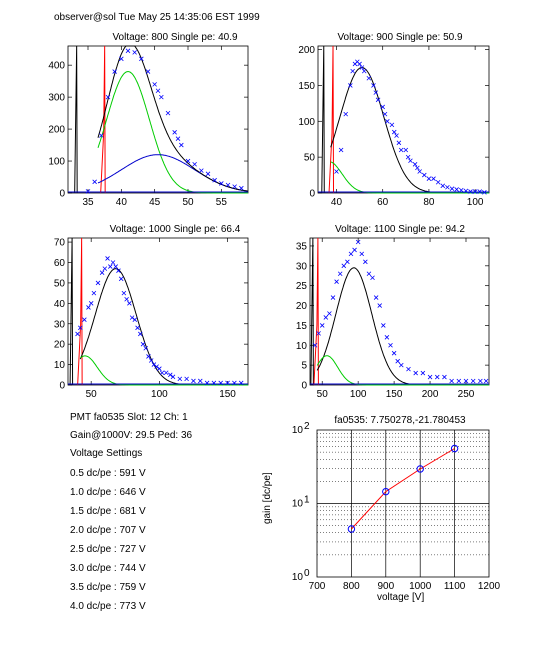 This screenshot has width=540, height=648. I want to click on x-tick-label: 80, so click(429, 202).